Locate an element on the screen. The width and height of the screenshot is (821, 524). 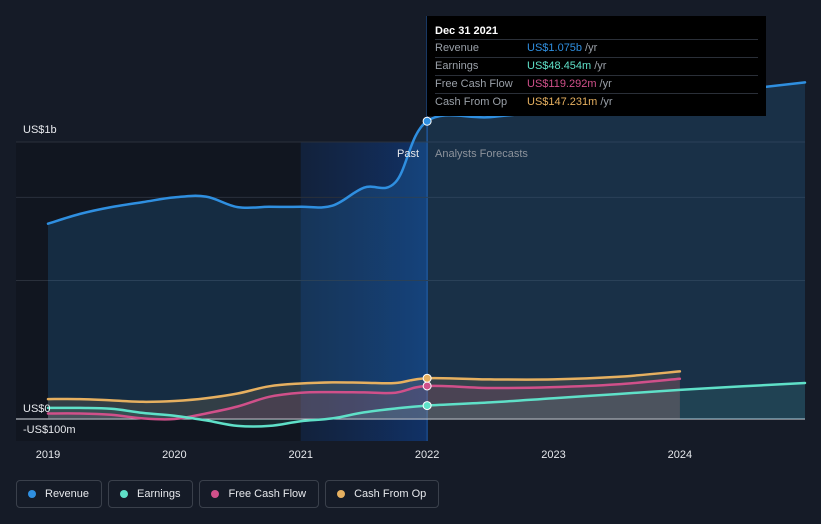
legend-label-revenue: Revenue is located at coordinates (67, 494).